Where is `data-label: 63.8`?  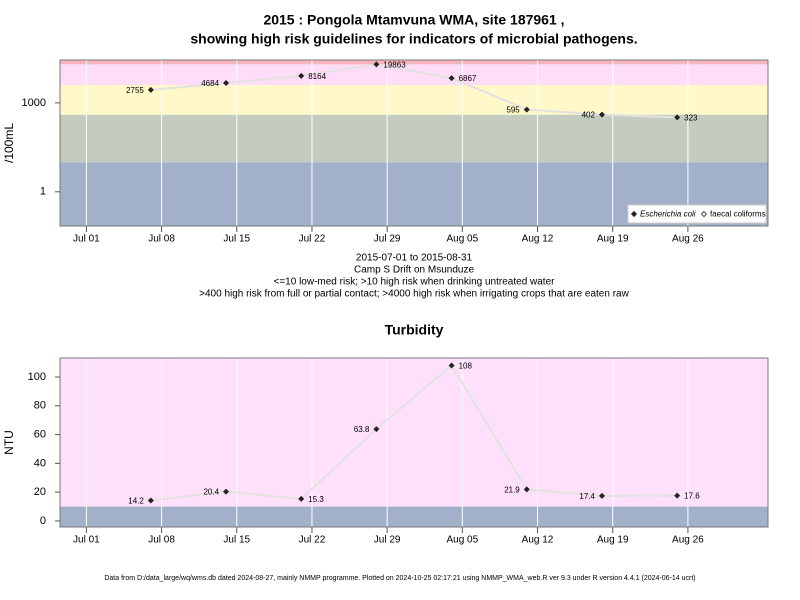 data-label: 63.8 is located at coordinates (362, 429).